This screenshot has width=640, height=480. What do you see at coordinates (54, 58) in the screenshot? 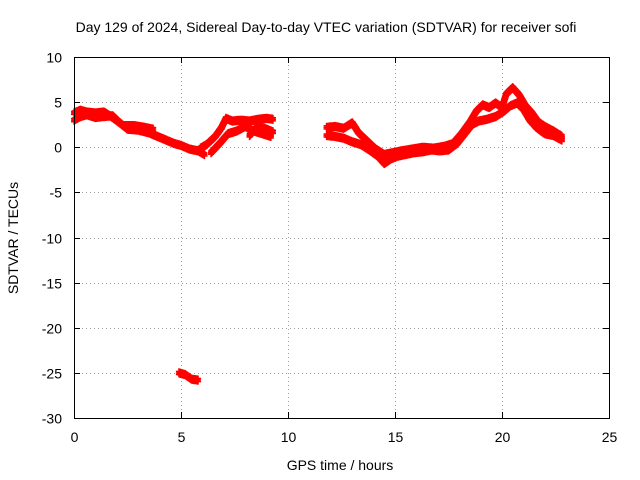
I see `y-tick-label: 10` at bounding box center [54, 58].